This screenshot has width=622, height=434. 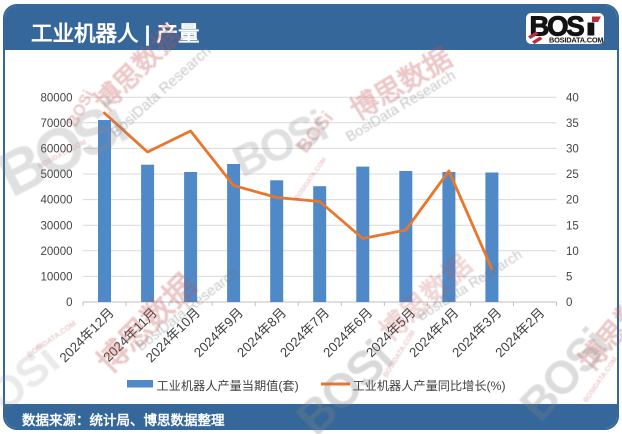 What do you see at coordinates (57, 98) in the screenshot?
I see `svg-text: 80000` at bounding box center [57, 98].